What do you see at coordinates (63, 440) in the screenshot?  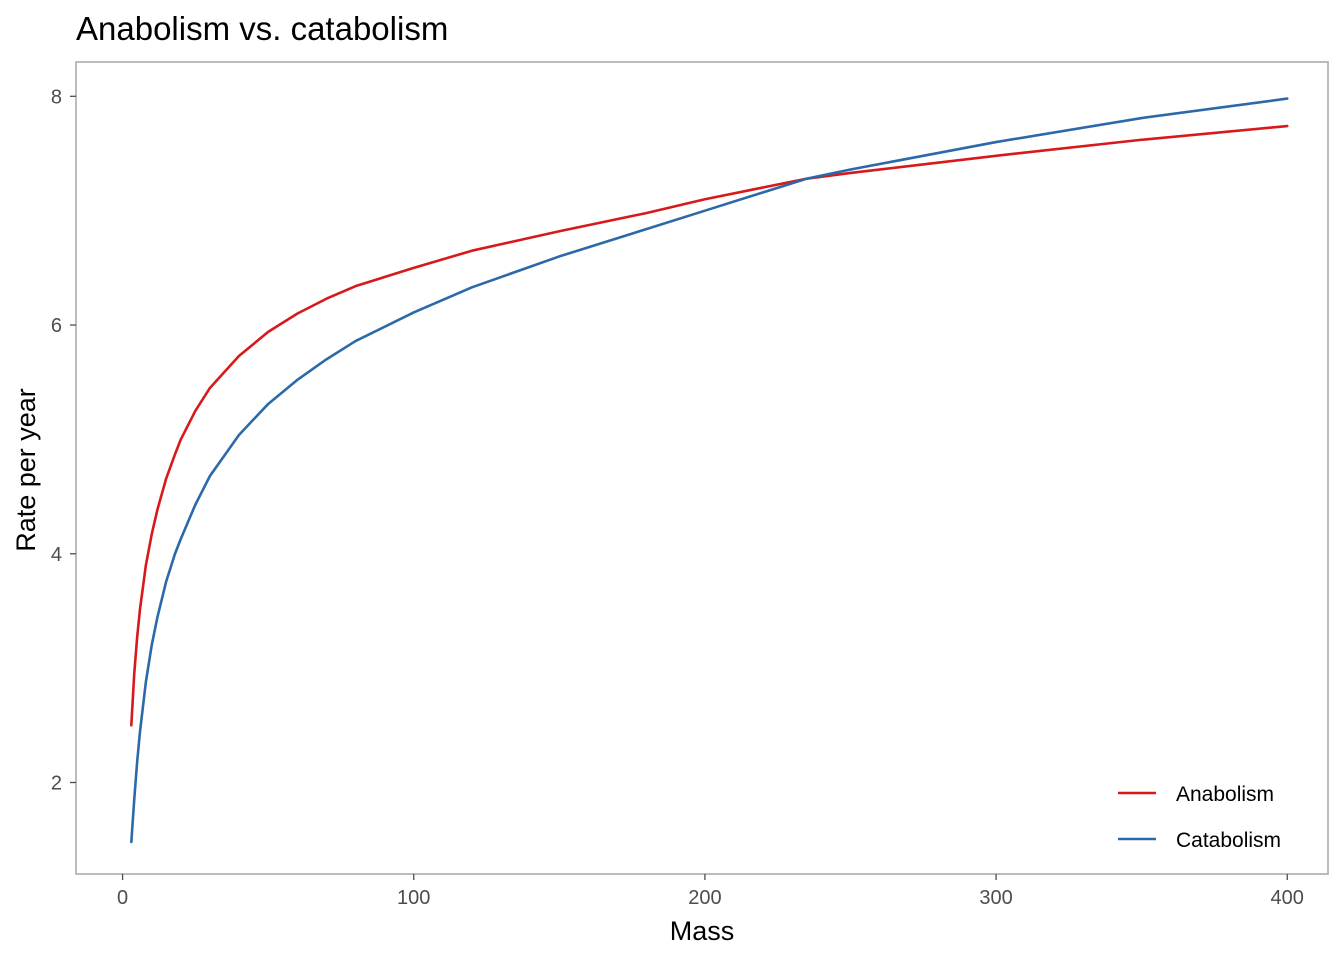 I see `y-axis: 2 4 6 8` at bounding box center [63, 440].